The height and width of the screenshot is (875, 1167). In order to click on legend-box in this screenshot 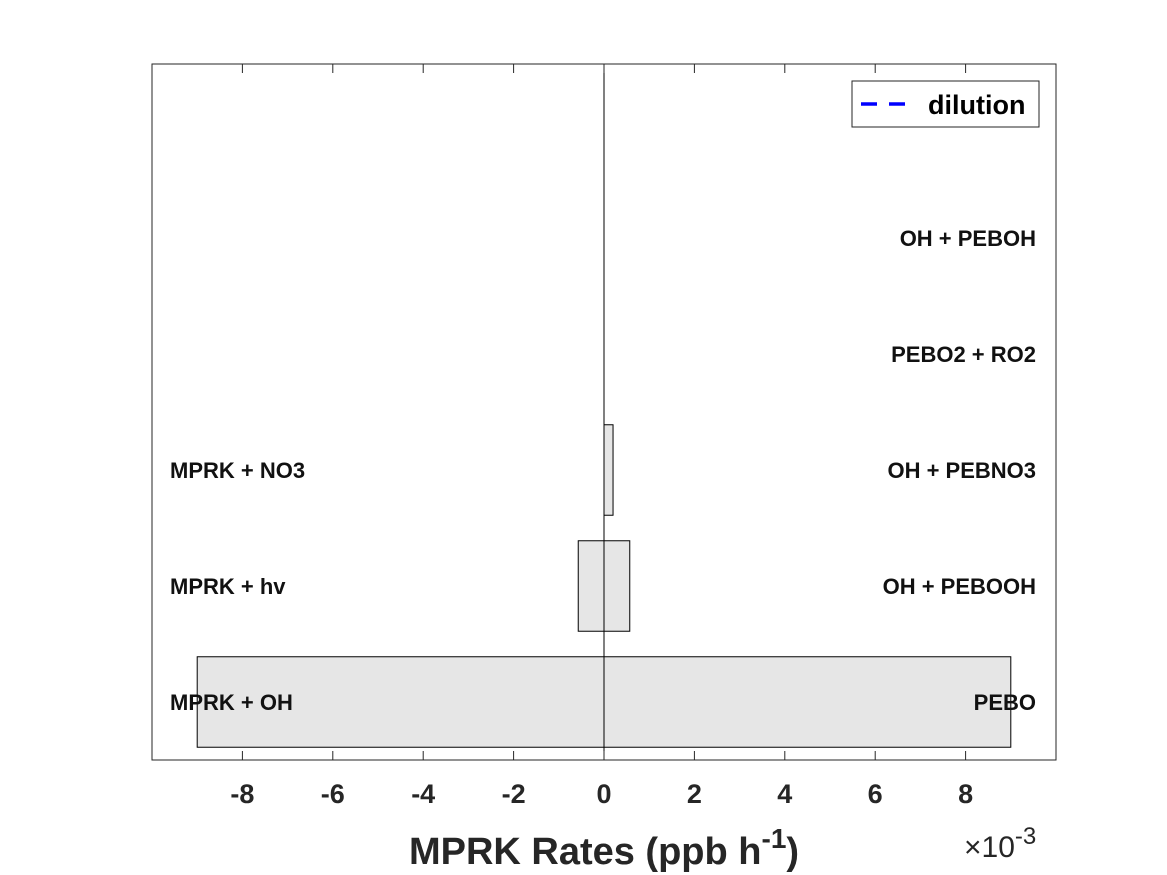, I will do `click(945, 104)`.